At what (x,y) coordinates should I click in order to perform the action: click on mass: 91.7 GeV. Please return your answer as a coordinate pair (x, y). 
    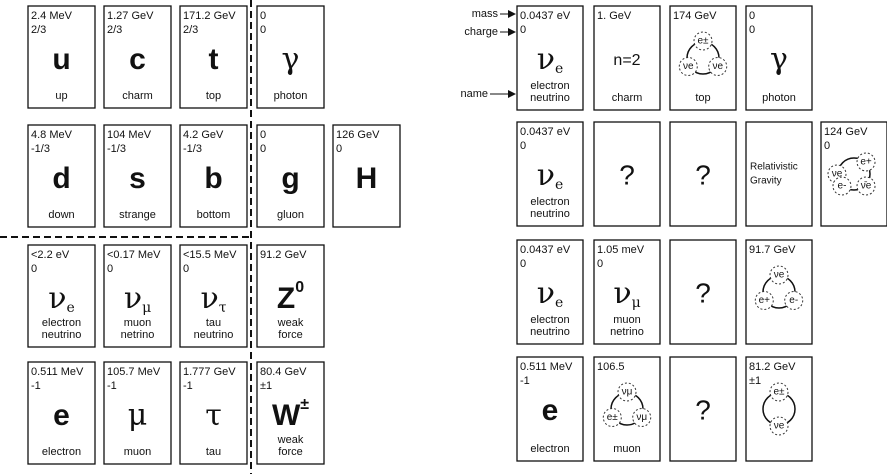
    Looking at the image, I should click on (772, 250).